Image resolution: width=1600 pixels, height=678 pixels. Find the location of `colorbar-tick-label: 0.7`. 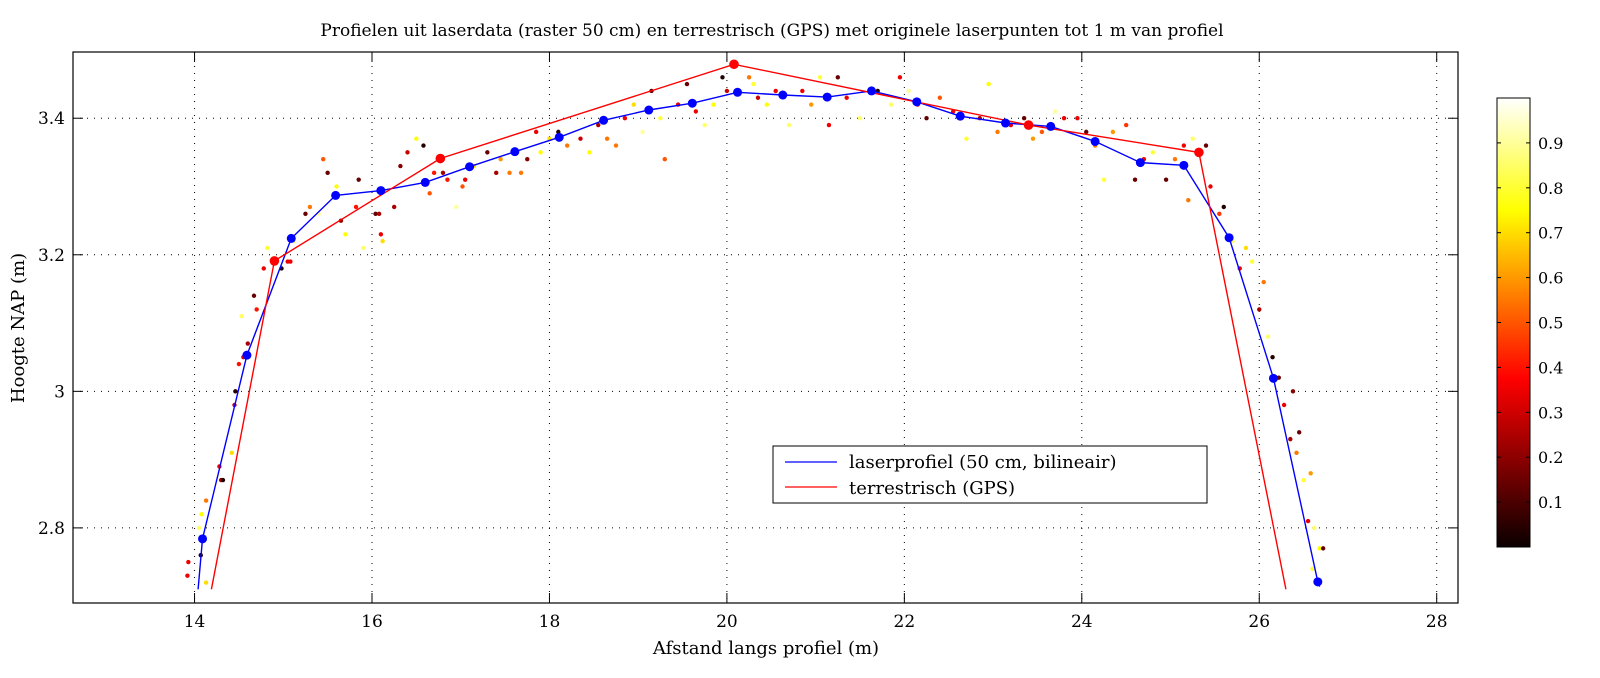

colorbar-tick-label: 0.7 is located at coordinates (1550, 233).